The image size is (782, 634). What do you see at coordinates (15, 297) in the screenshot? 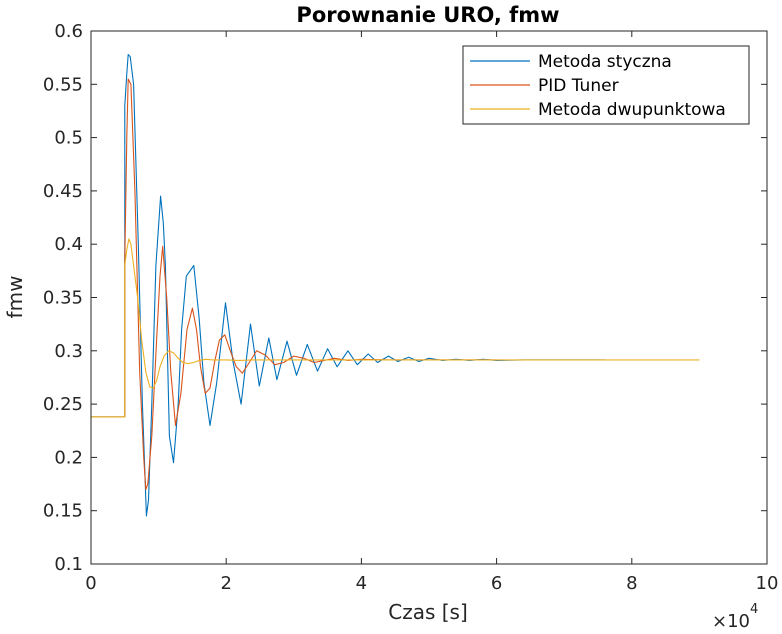
I see `y-axis-label: fmw` at bounding box center [15, 297].